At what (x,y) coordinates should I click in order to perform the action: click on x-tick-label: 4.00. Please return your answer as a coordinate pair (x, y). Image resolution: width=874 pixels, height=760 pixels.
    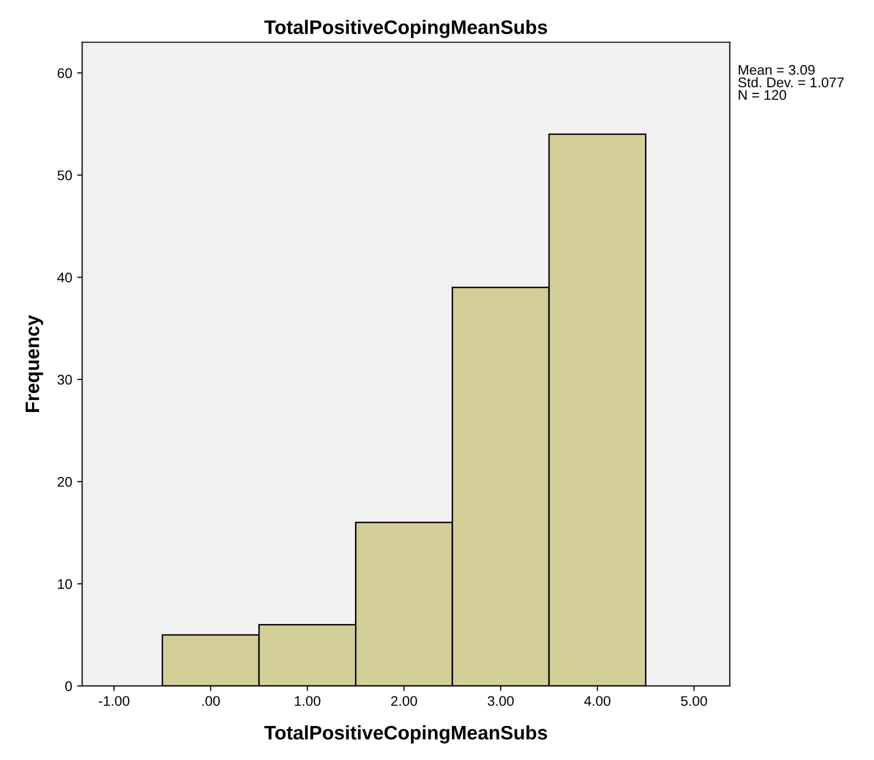
    Looking at the image, I should click on (597, 701).